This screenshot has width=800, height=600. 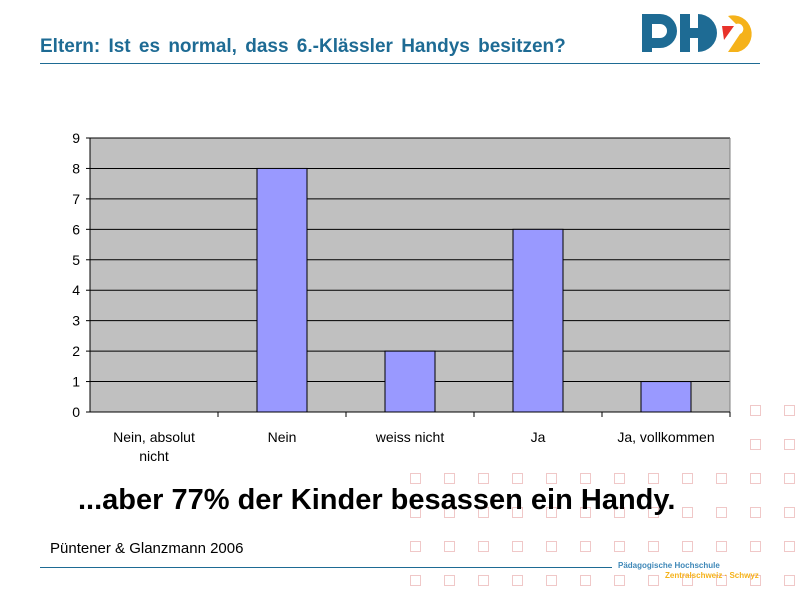 I want to click on title-divider, so click(x=400, y=63).